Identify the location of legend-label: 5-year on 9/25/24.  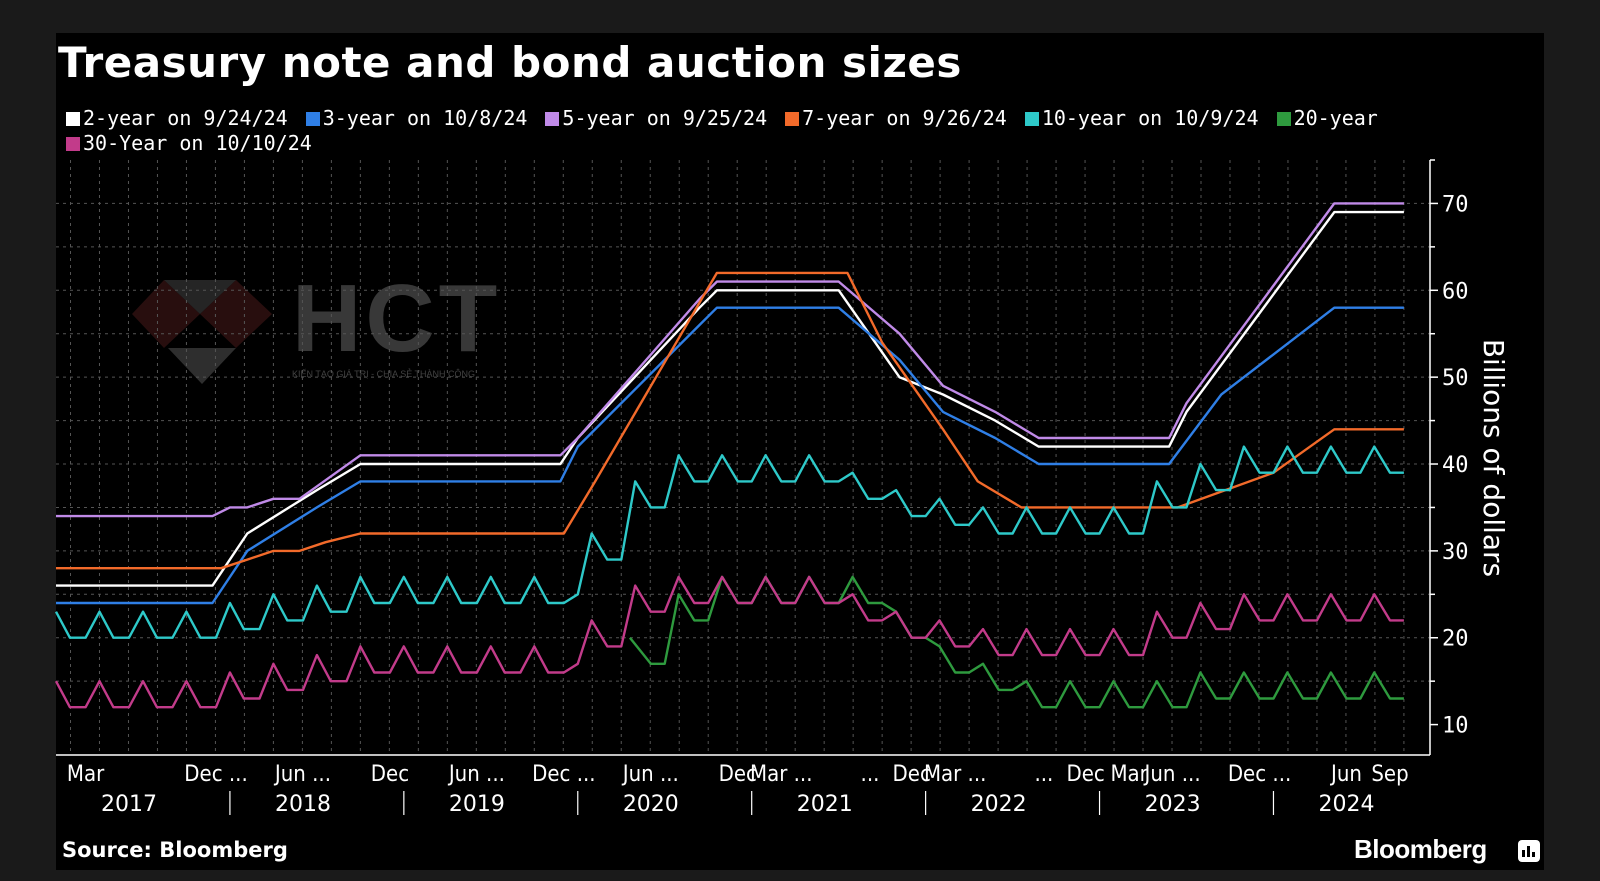
(665, 118).